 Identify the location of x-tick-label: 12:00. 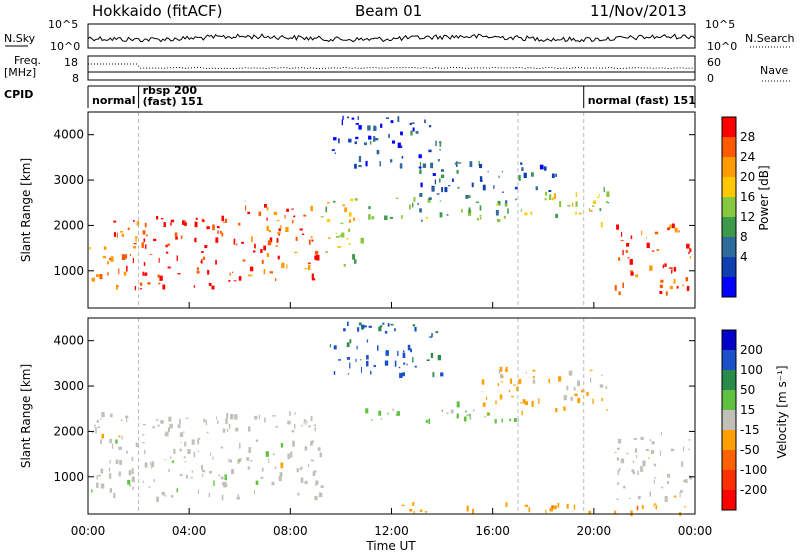
(391, 531).